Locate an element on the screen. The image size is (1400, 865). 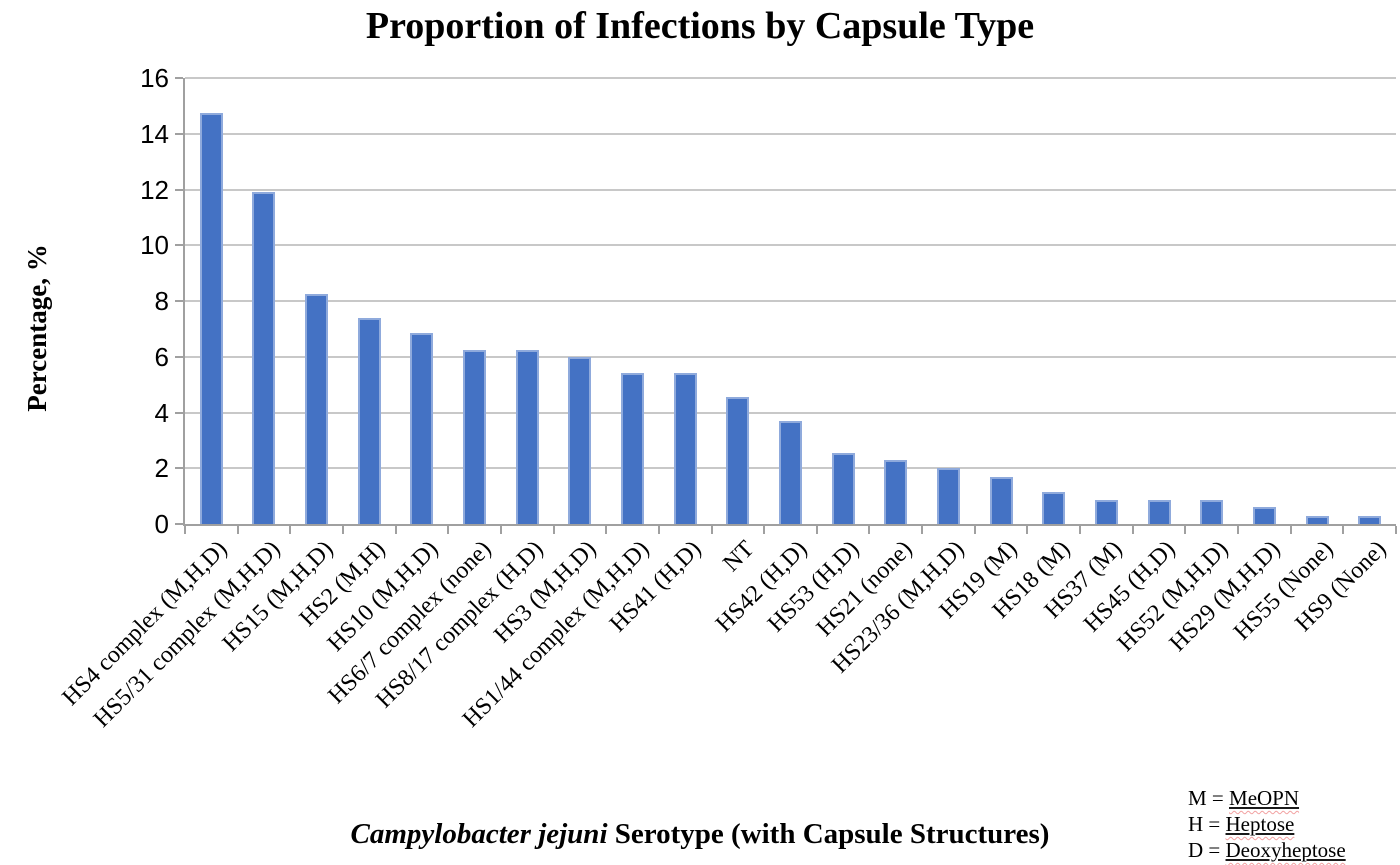
y-axis-line is located at coordinates (184, 301).